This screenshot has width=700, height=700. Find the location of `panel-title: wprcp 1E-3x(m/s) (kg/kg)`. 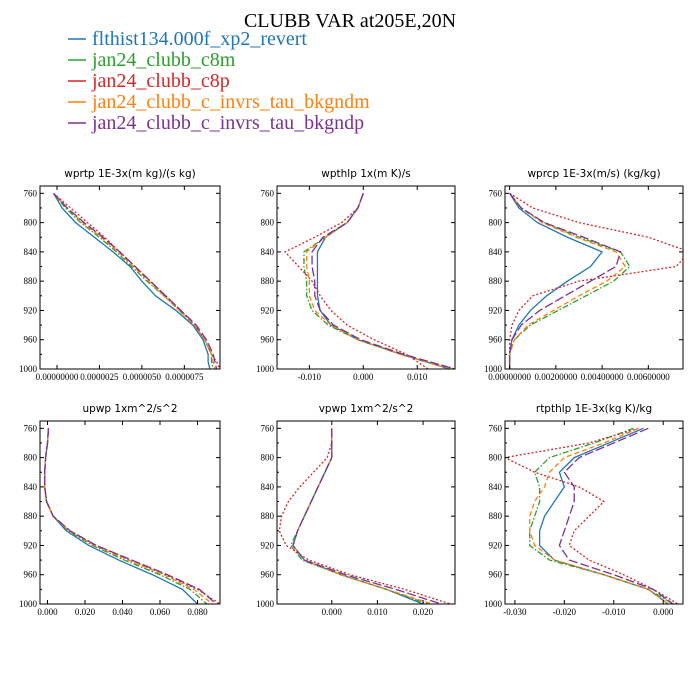

panel-title: wprcp 1E-3x(m/s) (kg/kg) is located at coordinates (593, 174).